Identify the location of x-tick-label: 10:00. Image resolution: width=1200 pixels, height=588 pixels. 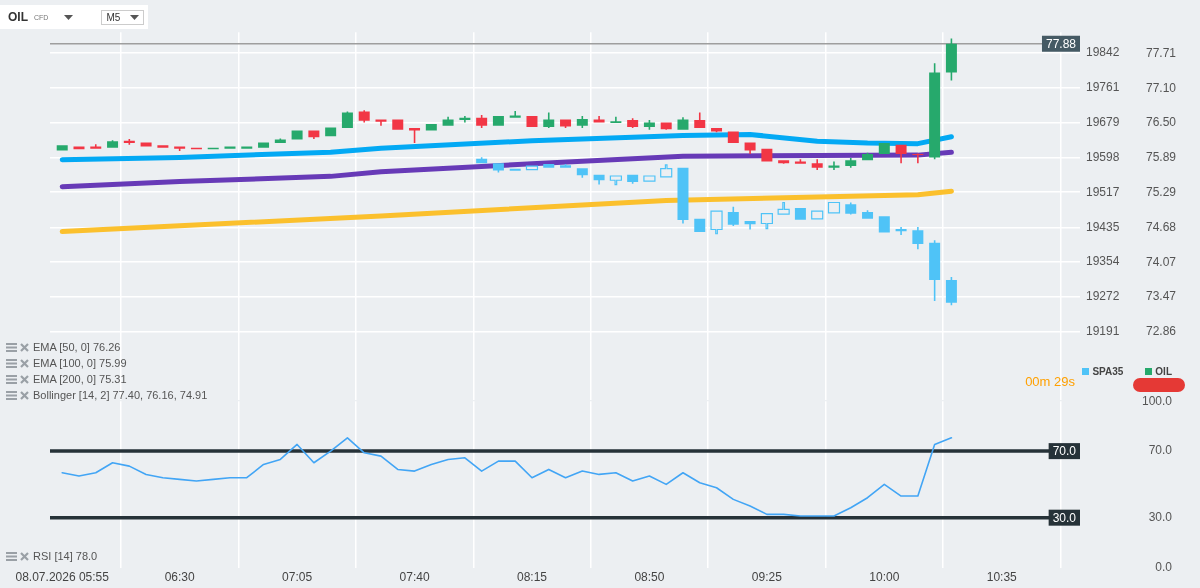
(884, 577).